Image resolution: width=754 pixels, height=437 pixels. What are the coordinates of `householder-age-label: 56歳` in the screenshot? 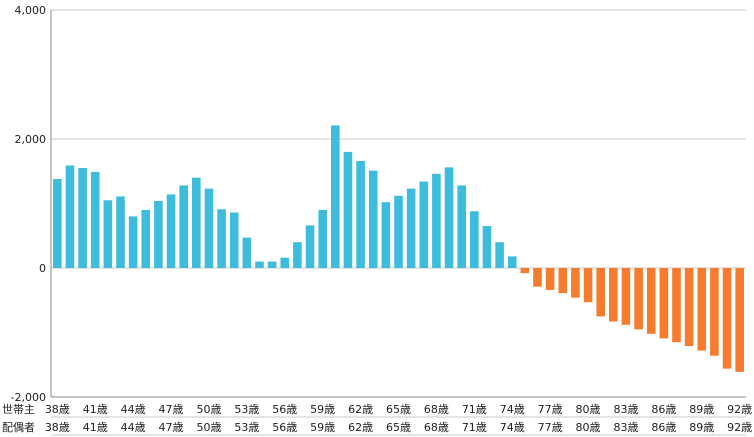 It's located at (284, 409).